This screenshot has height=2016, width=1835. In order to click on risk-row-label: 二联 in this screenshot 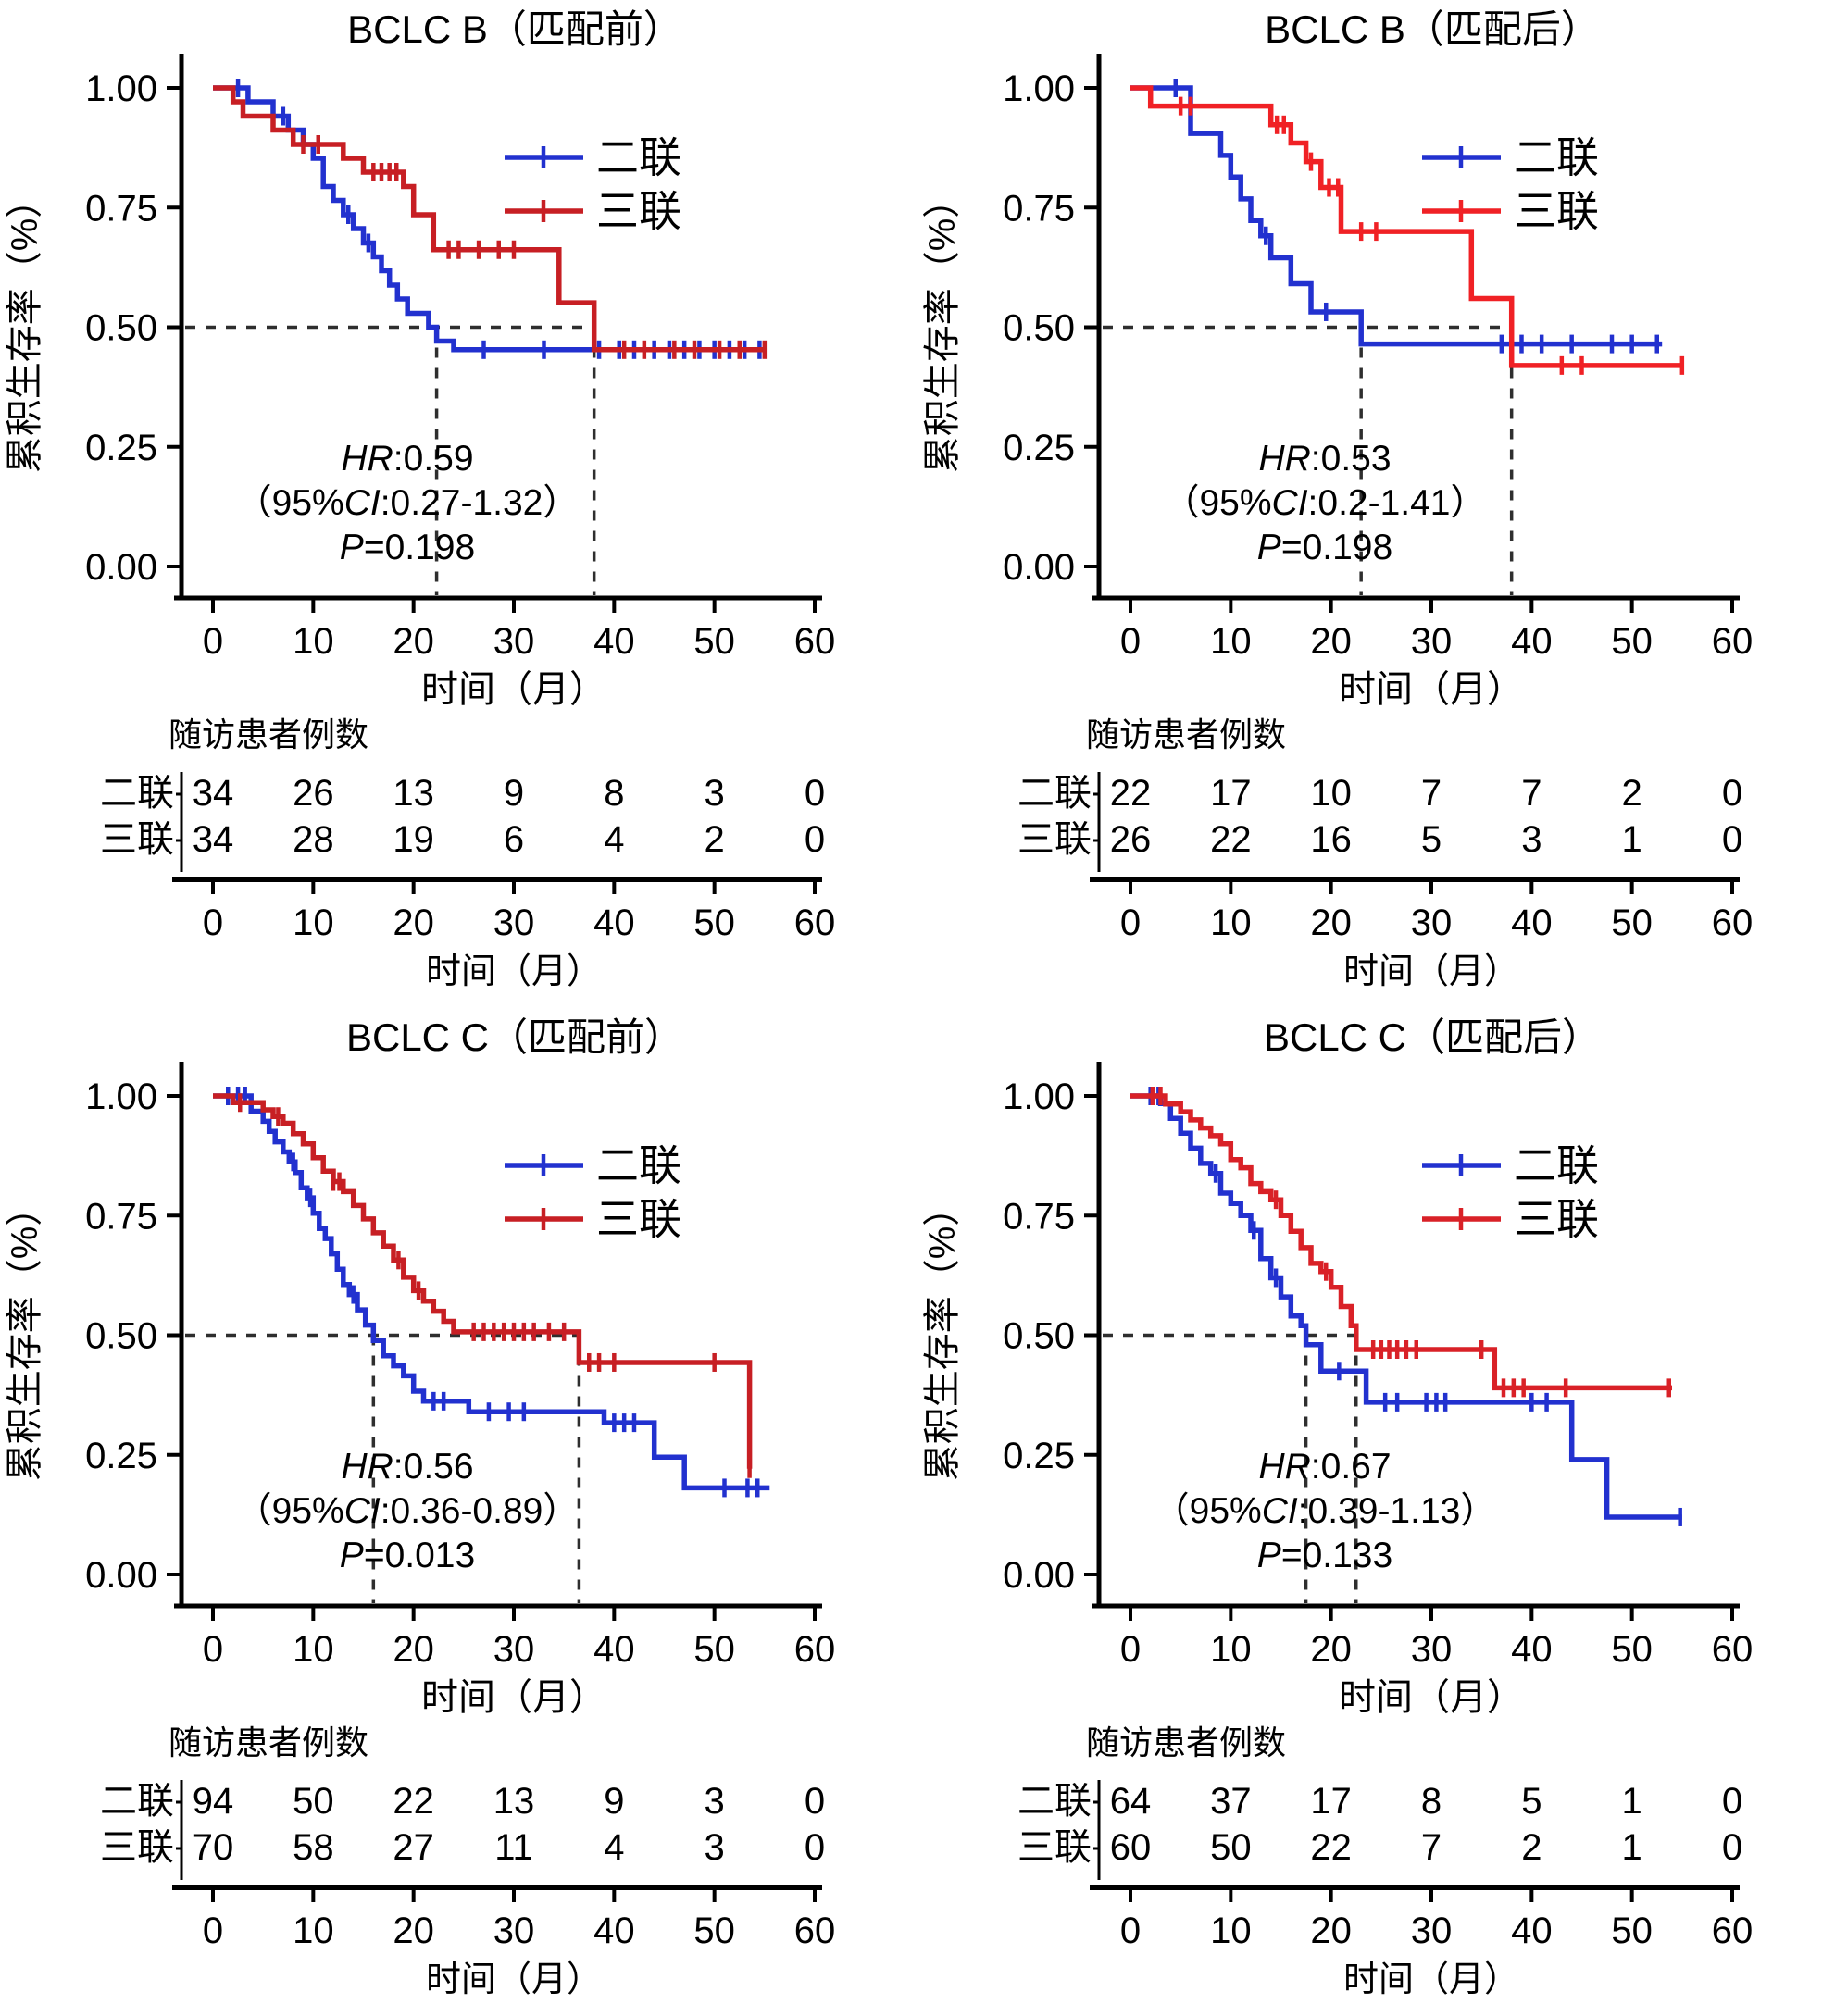, I will do `click(1054, 793)`.